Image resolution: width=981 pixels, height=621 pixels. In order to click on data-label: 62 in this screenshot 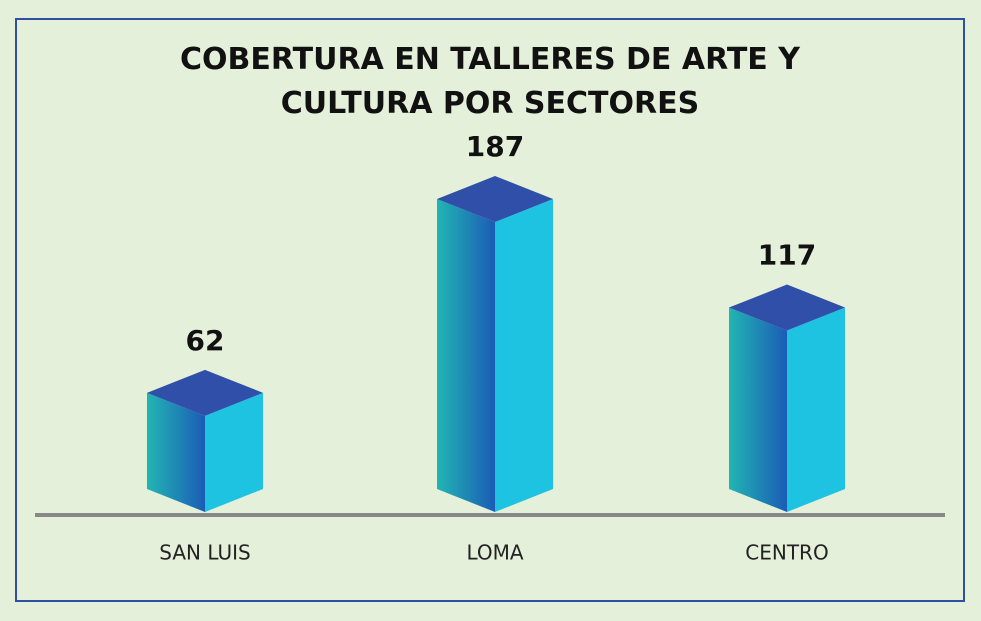, I will do `click(205, 340)`.